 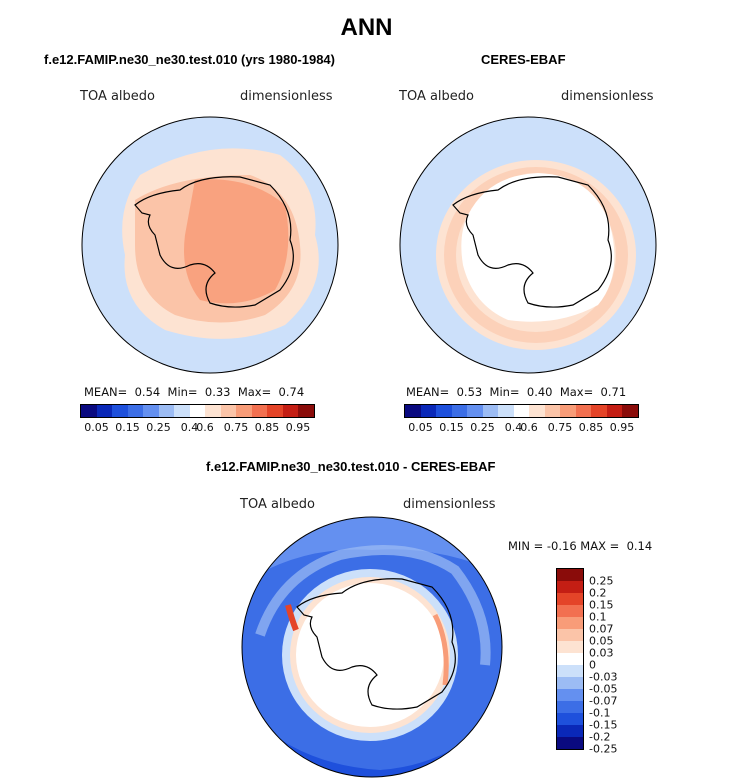 I want to click on diff-colorbar-tick: -0.03, so click(x=603, y=677).